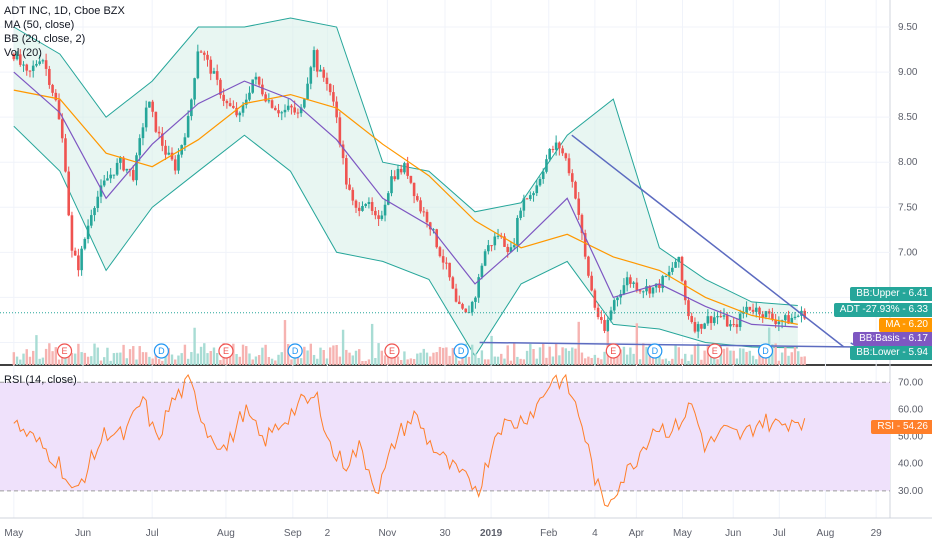  I want to click on indicator-vol-label: Vol (20), so click(23, 53).